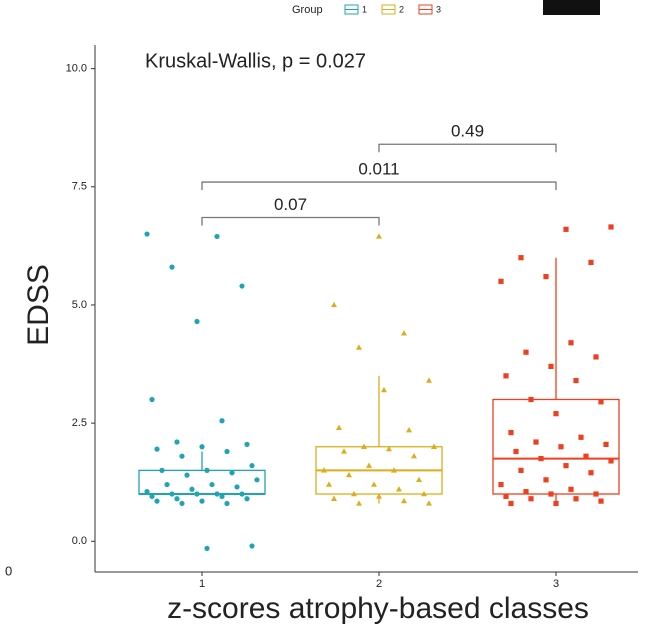  Describe the element at coordinates (79, 305) in the screenshot. I see `y-tick-label: 5.0` at that location.